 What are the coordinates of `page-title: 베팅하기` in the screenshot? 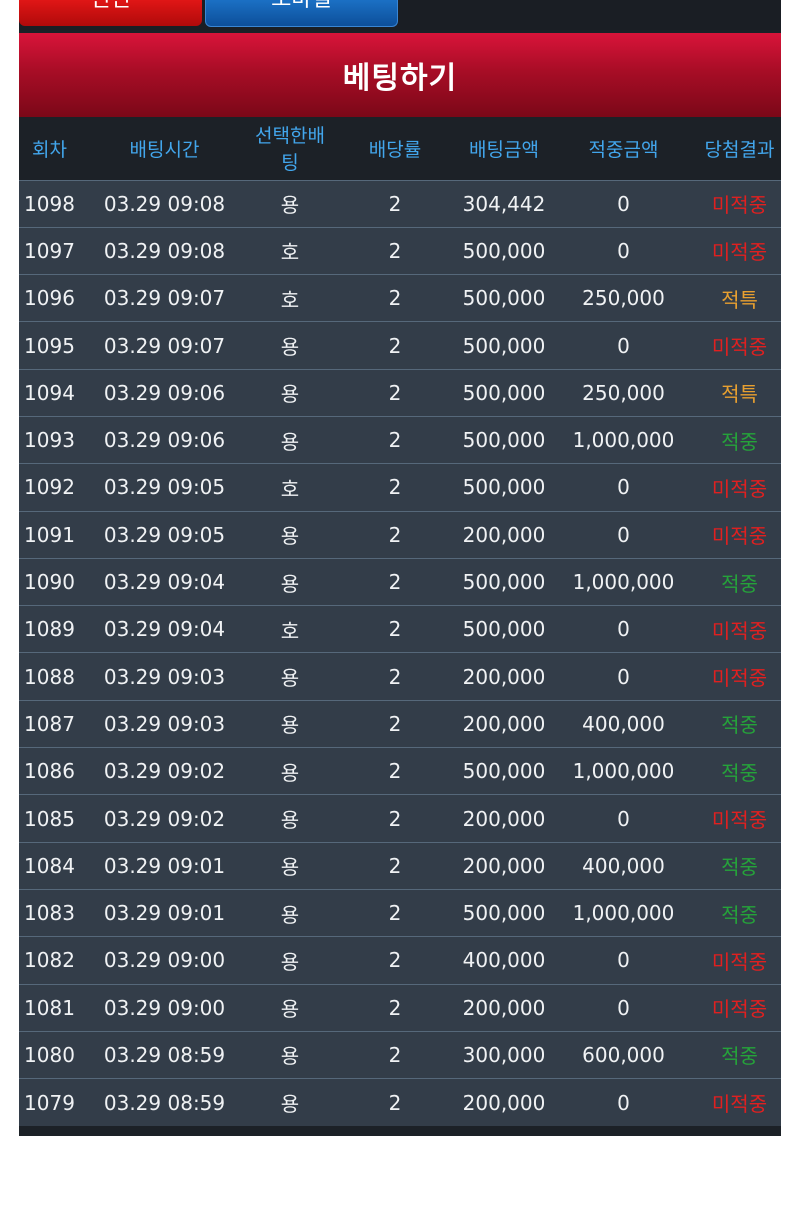 It's located at (400, 78).